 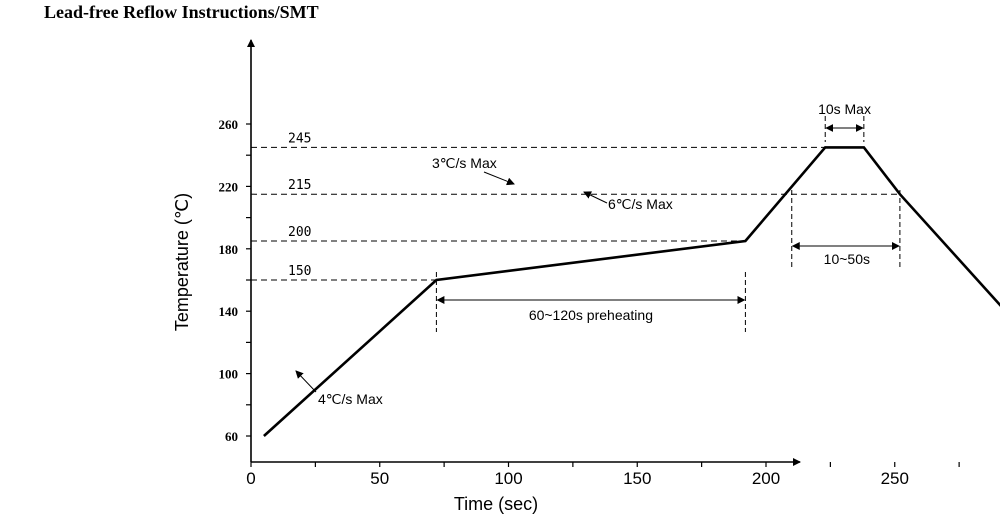 I want to click on y-tick-label: 220, so click(x=229, y=186).